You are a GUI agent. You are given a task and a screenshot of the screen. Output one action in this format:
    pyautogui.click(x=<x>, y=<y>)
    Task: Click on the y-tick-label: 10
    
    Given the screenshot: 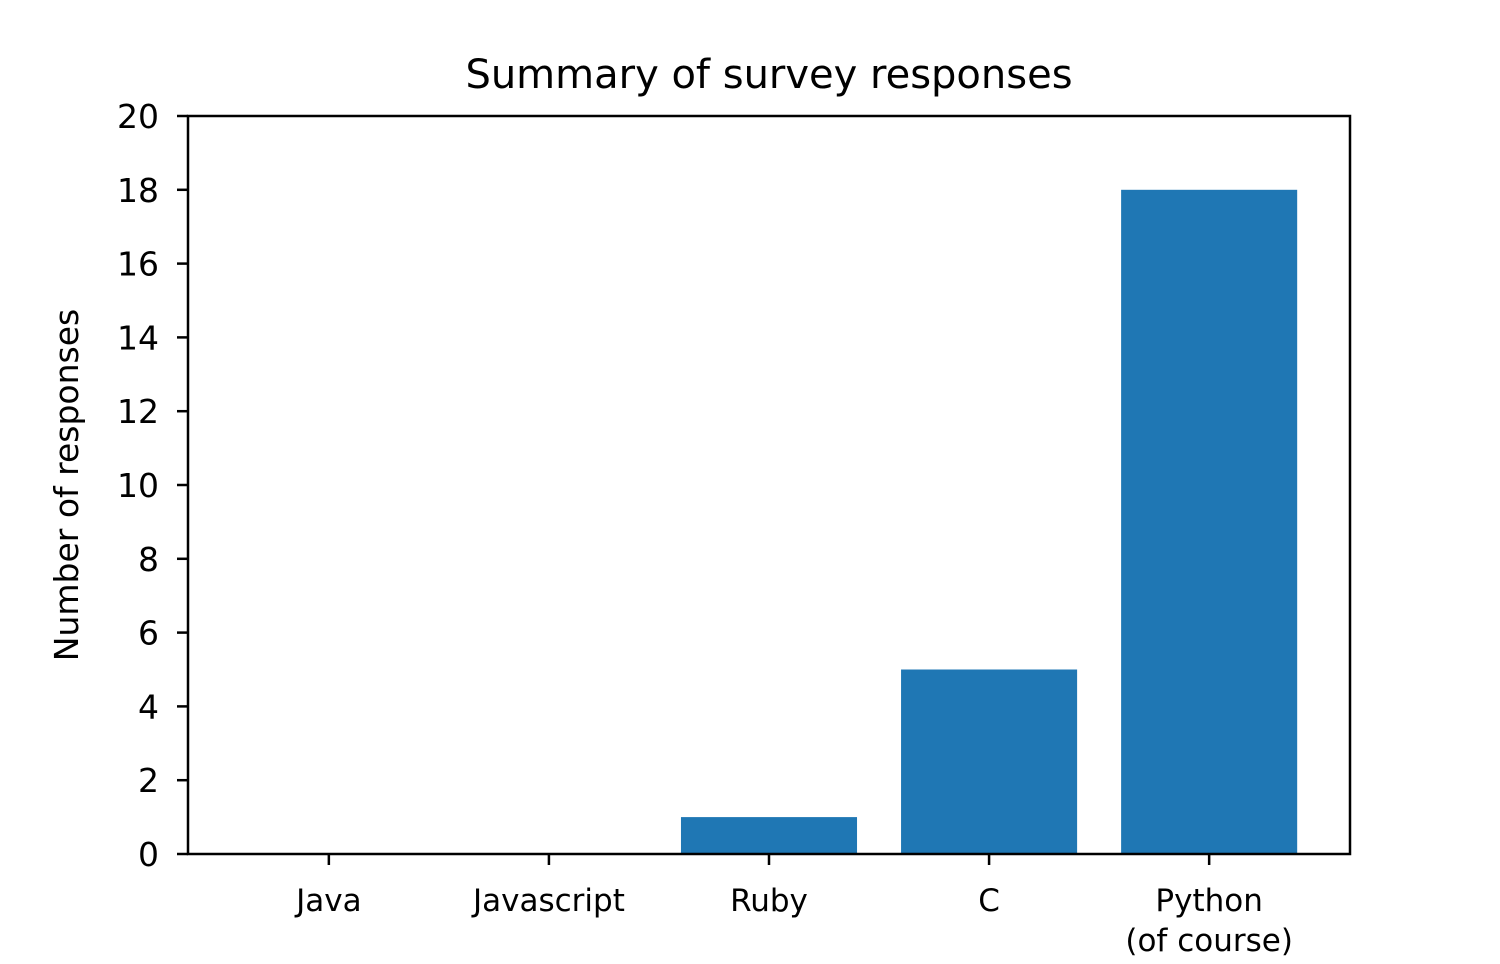 What is the action you would take?
    pyautogui.click(x=138, y=485)
    